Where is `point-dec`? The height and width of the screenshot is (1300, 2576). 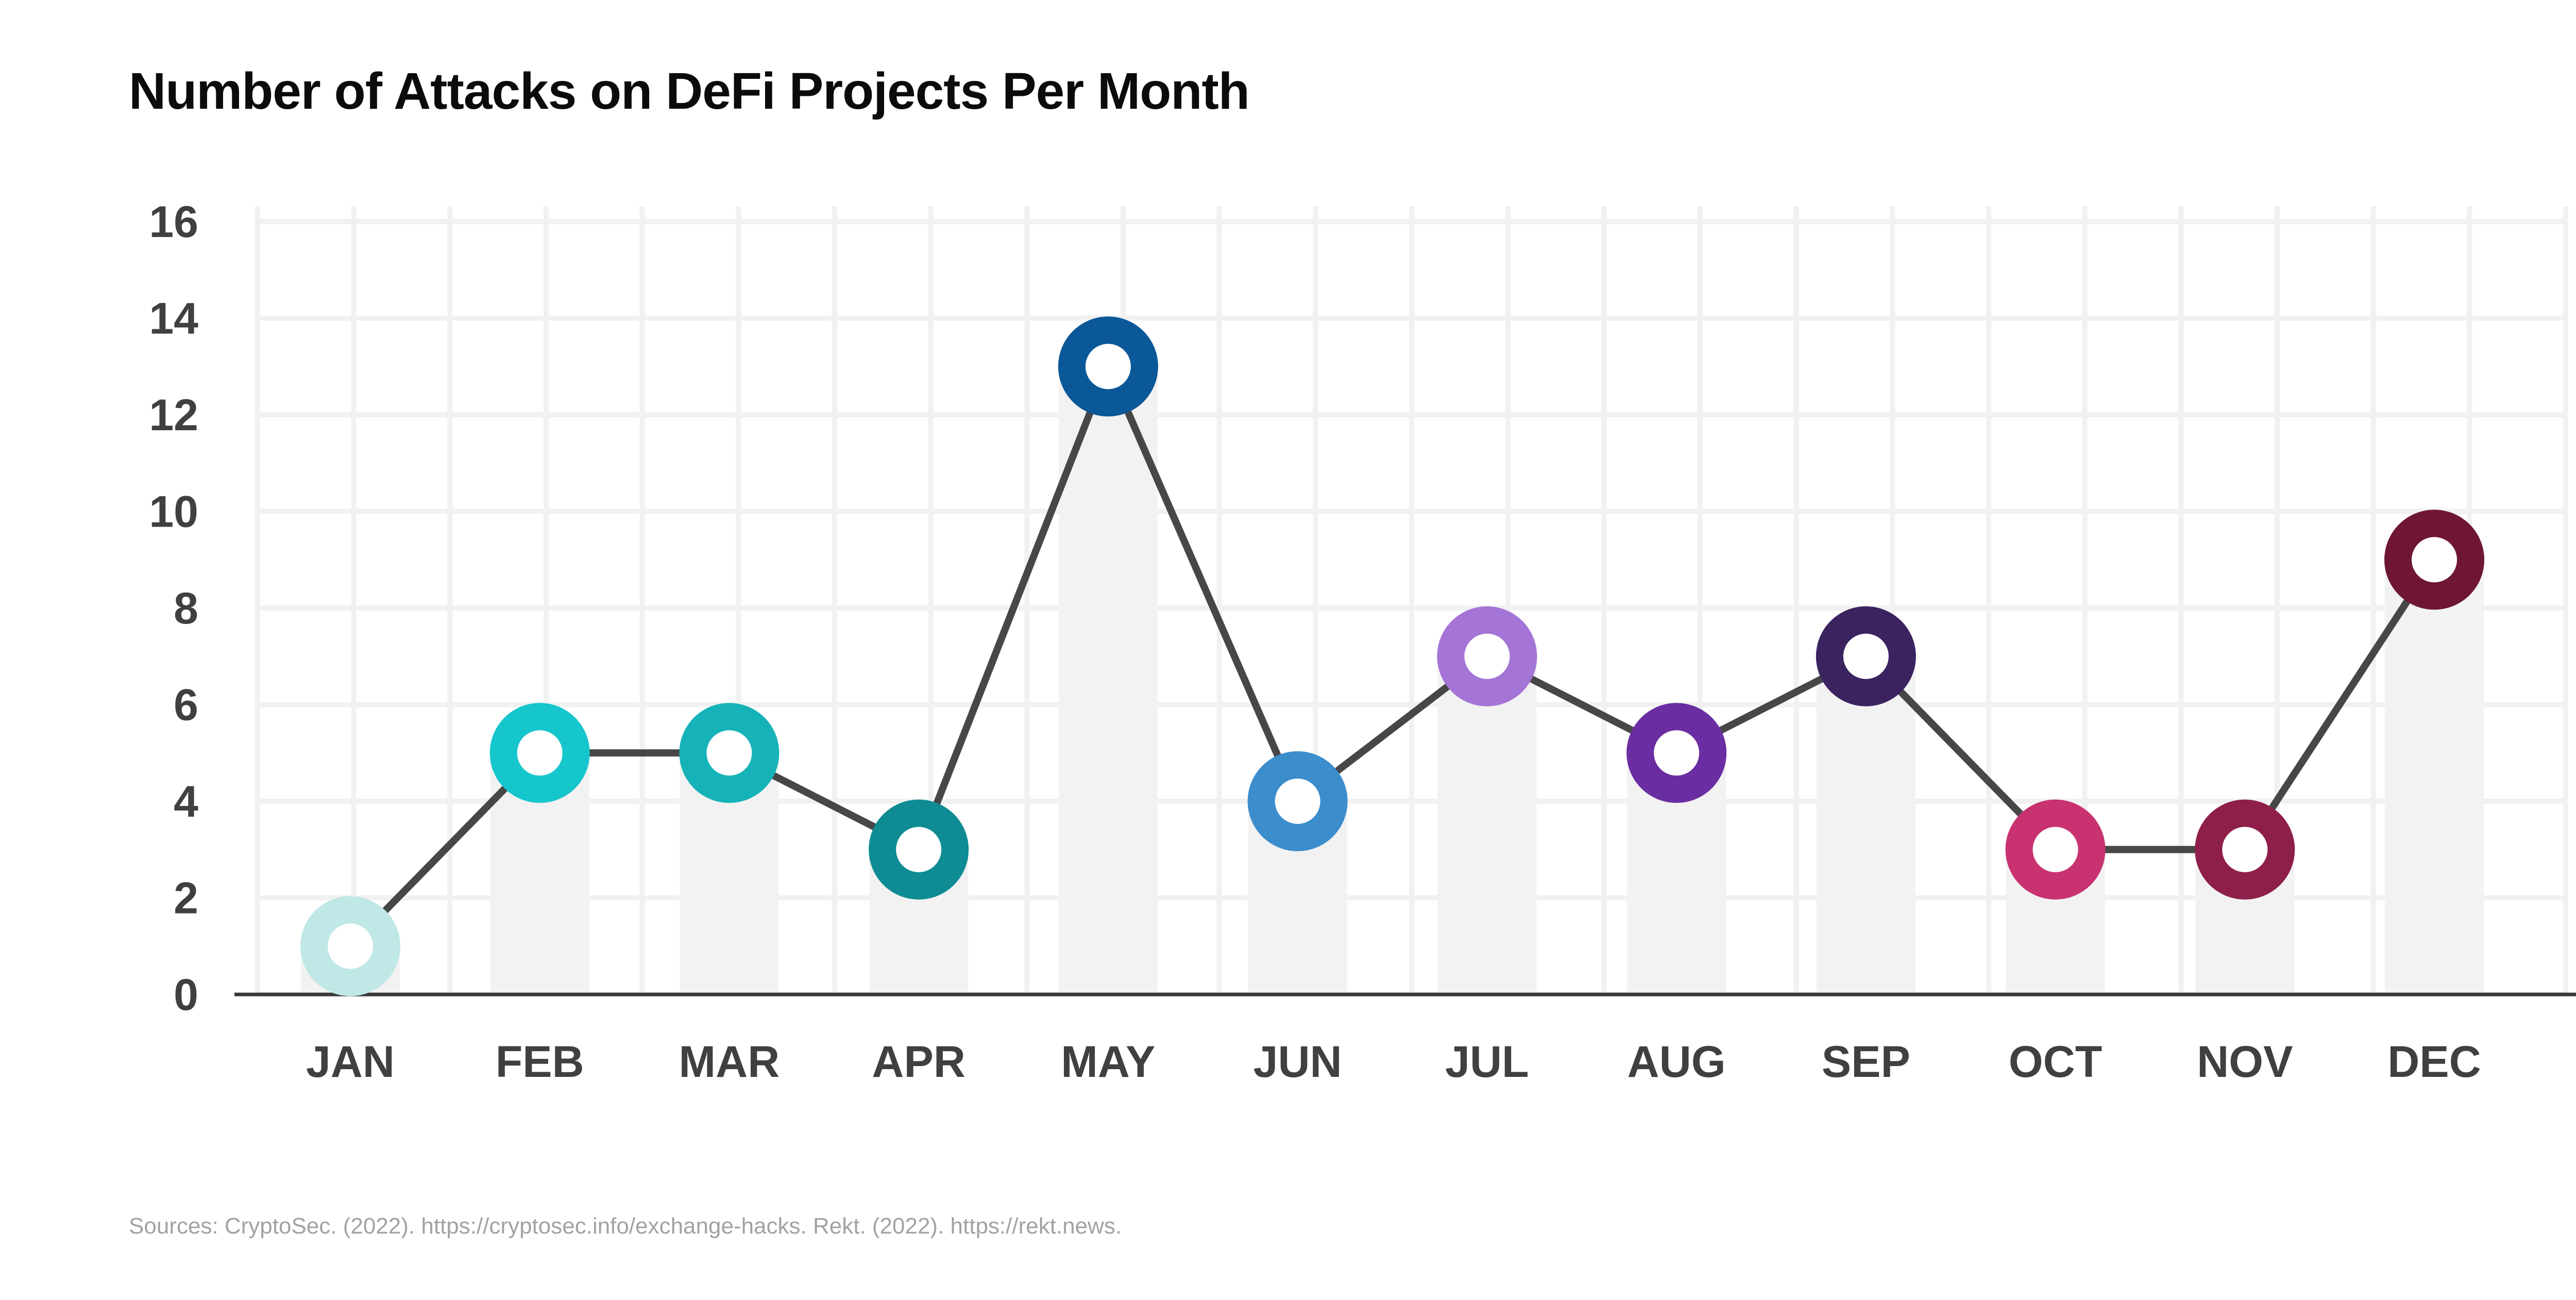
point-dec is located at coordinates (2405, 589).